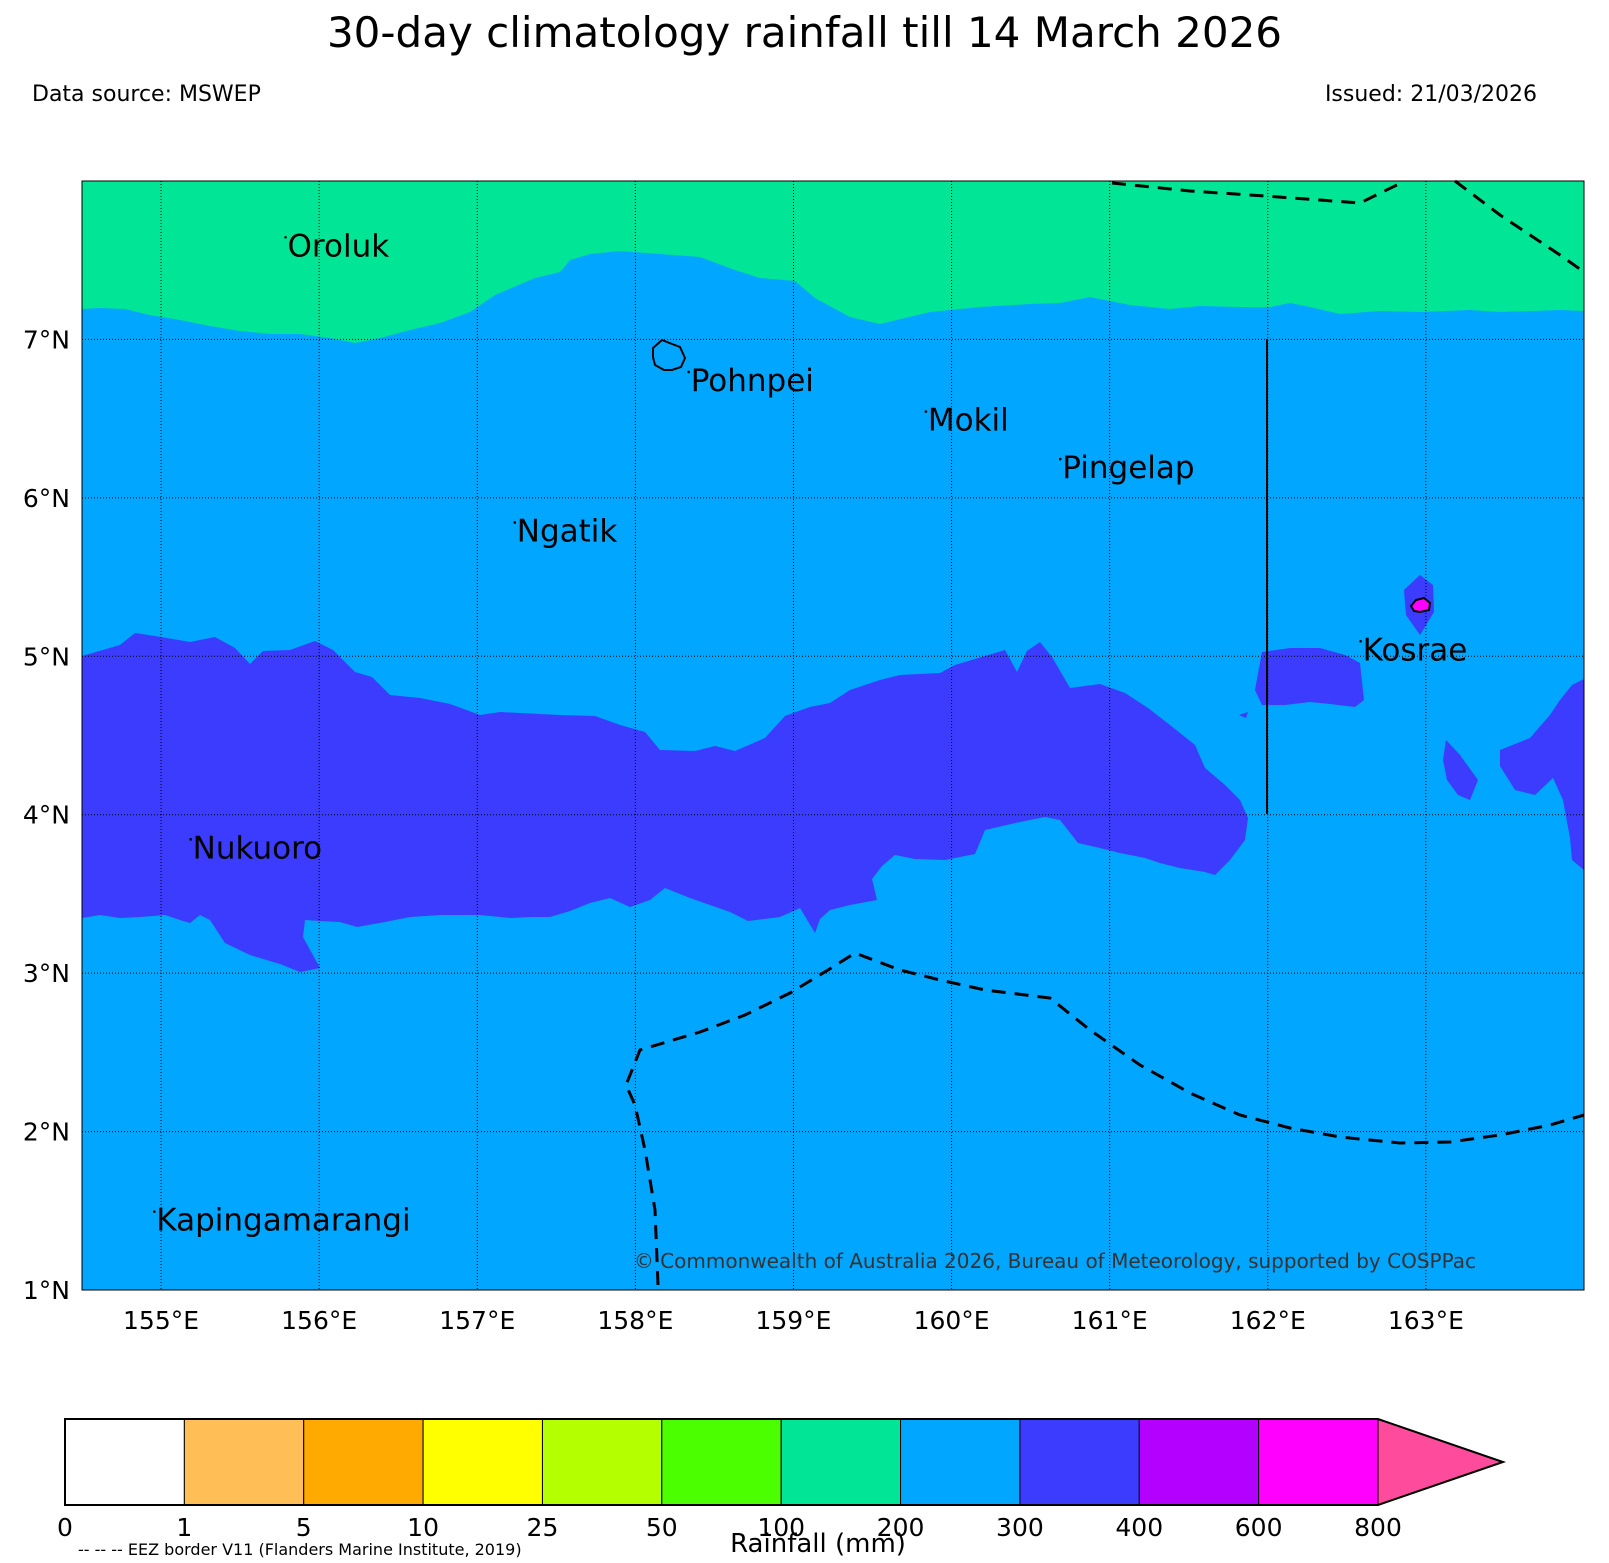  Describe the element at coordinates (1426, 1320) in the screenshot. I see `lon-tick-label: 163°E` at that location.